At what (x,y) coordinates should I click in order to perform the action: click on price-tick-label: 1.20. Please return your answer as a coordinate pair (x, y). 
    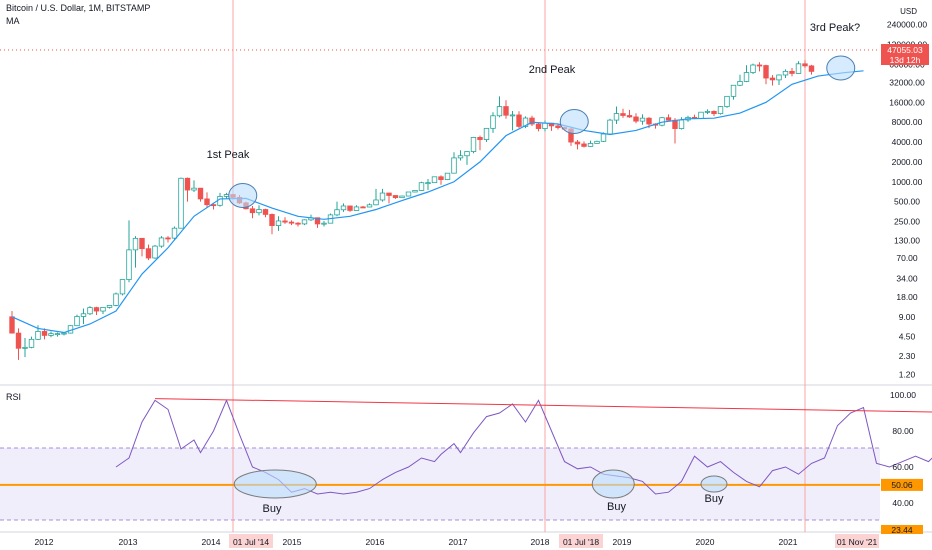
    Looking at the image, I should click on (907, 375).